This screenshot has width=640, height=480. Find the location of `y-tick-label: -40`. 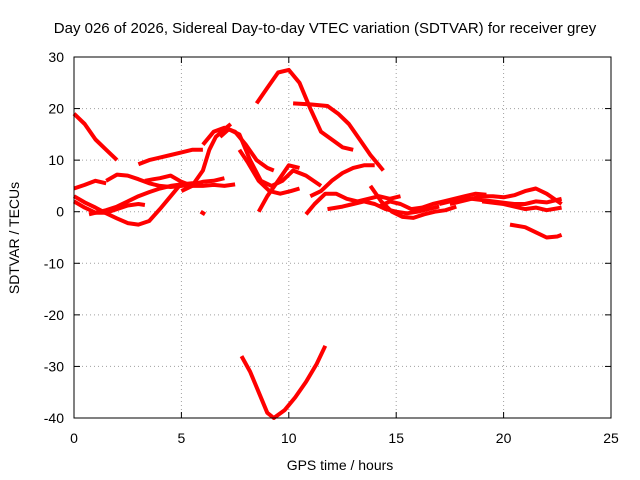

y-tick-label: -40 is located at coordinates (54, 418).